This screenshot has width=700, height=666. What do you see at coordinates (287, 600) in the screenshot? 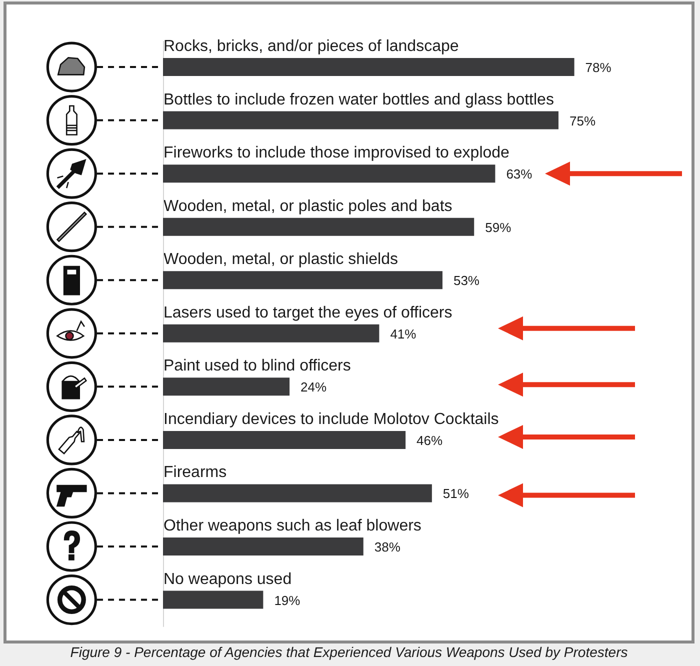
I see `data-label: 19%` at bounding box center [287, 600].